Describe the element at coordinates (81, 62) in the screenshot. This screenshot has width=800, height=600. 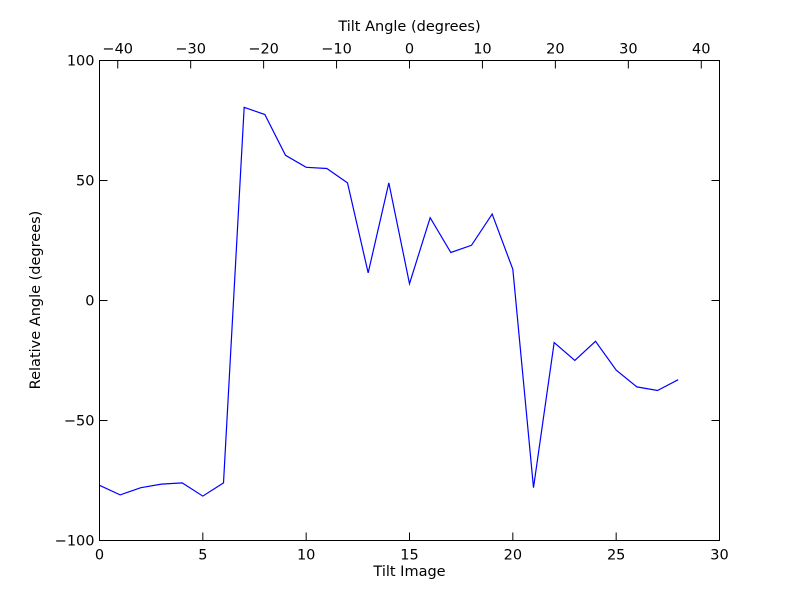
I see `y-tick-label: 100` at that location.